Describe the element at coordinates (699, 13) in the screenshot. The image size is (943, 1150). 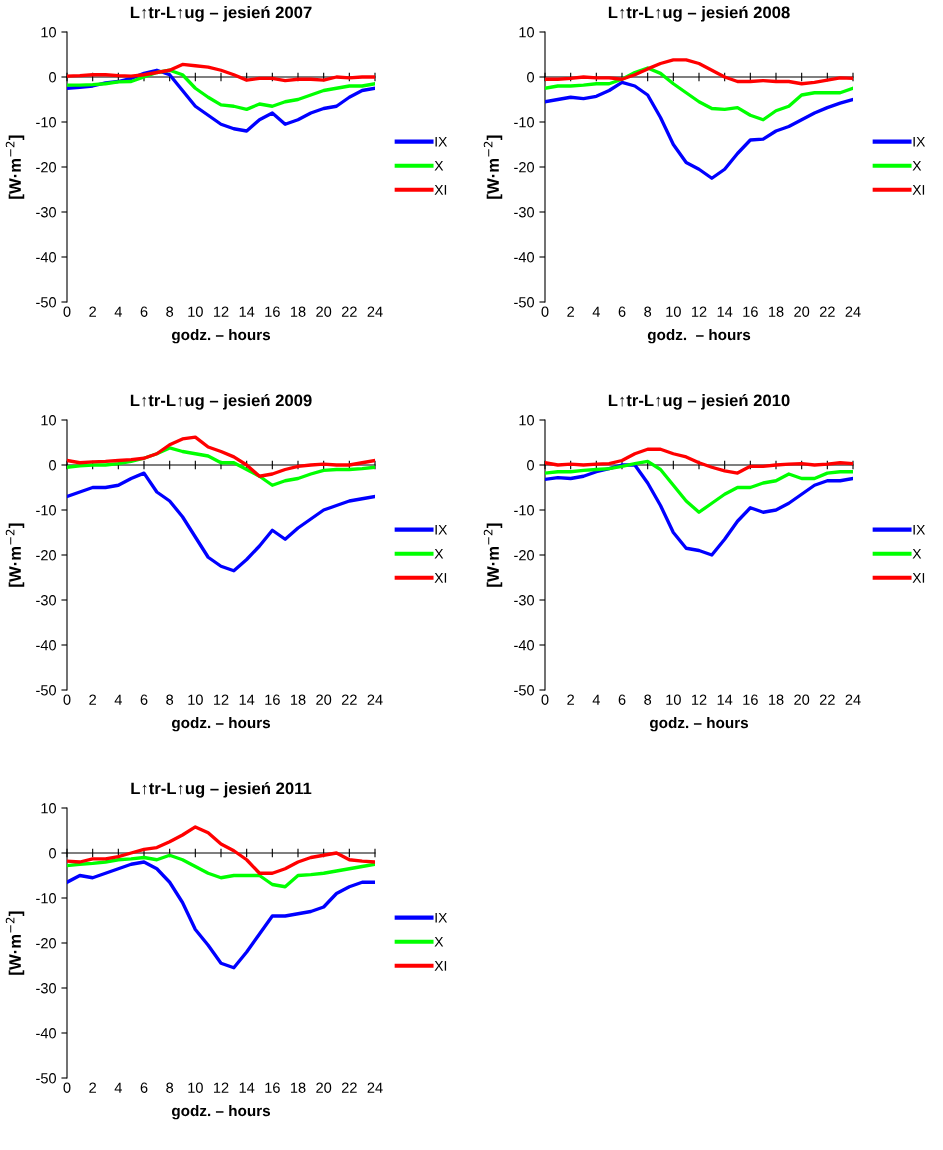
I see `chart-title: L↑tr-L↑ug – jesień 2008` at that location.